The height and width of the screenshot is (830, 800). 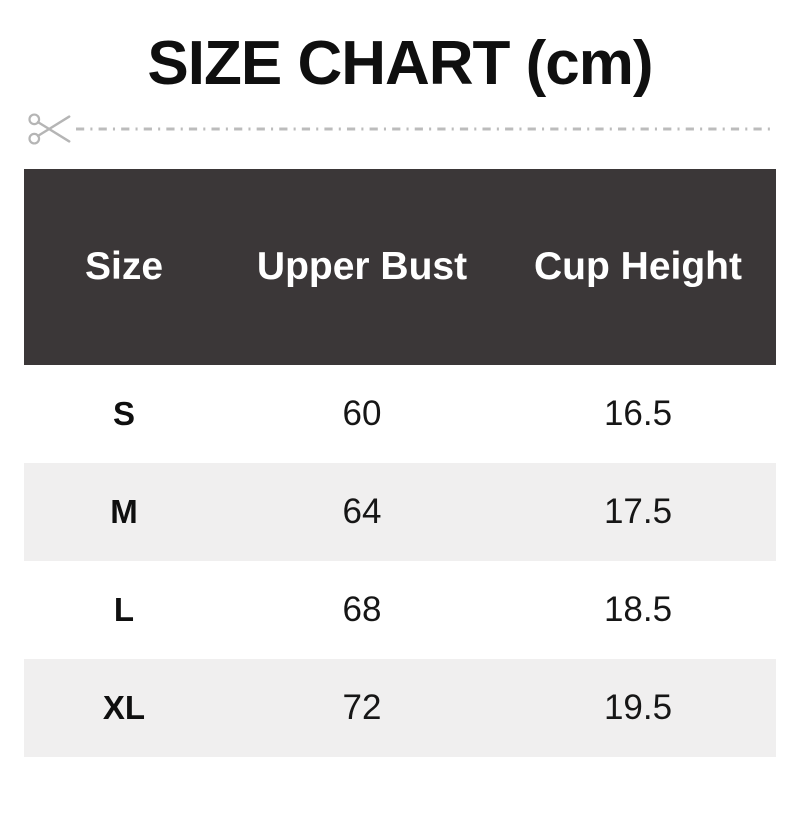 What do you see at coordinates (362, 610) in the screenshot?
I see `upper-bust-value: 68` at bounding box center [362, 610].